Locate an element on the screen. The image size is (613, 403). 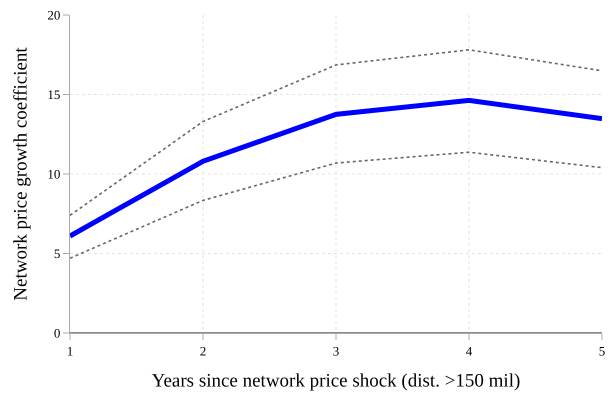
x-tick-label: 5 is located at coordinates (602, 351).